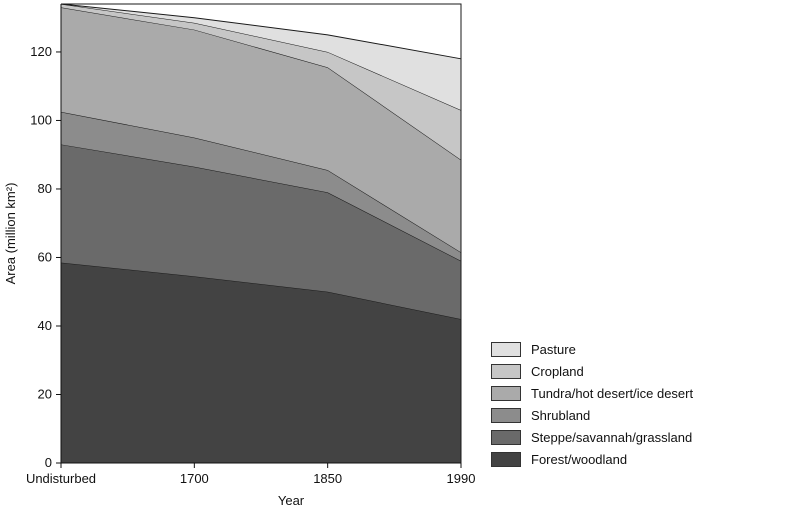 This screenshot has width=800, height=513. Describe the element at coordinates (48, 462) in the screenshot. I see `y-tick-label: 0` at that location.